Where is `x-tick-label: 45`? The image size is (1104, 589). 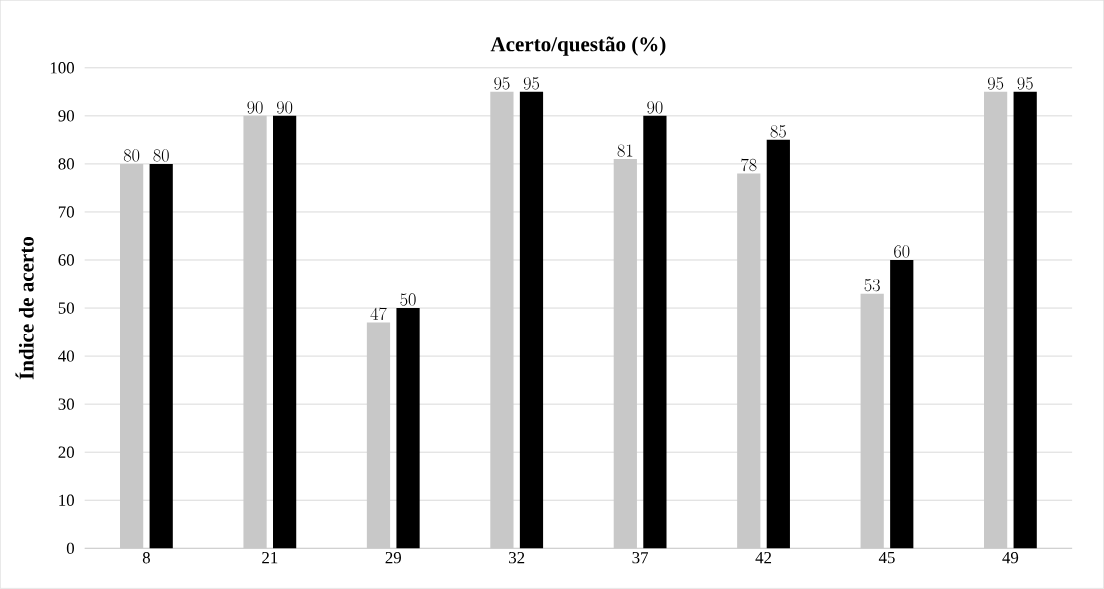
x-tick-label: 45 is located at coordinates (886, 558).